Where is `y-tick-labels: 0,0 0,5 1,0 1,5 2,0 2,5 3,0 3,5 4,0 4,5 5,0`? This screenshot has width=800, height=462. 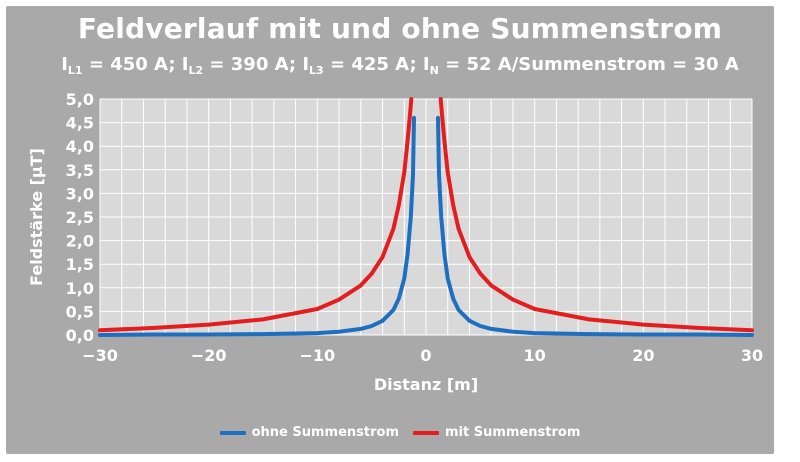
y-tick-labels: 0,0 0,5 1,0 1,5 2,0 2,5 3,0 3,5 4,0 4,5 5,0 is located at coordinates (80, 217).